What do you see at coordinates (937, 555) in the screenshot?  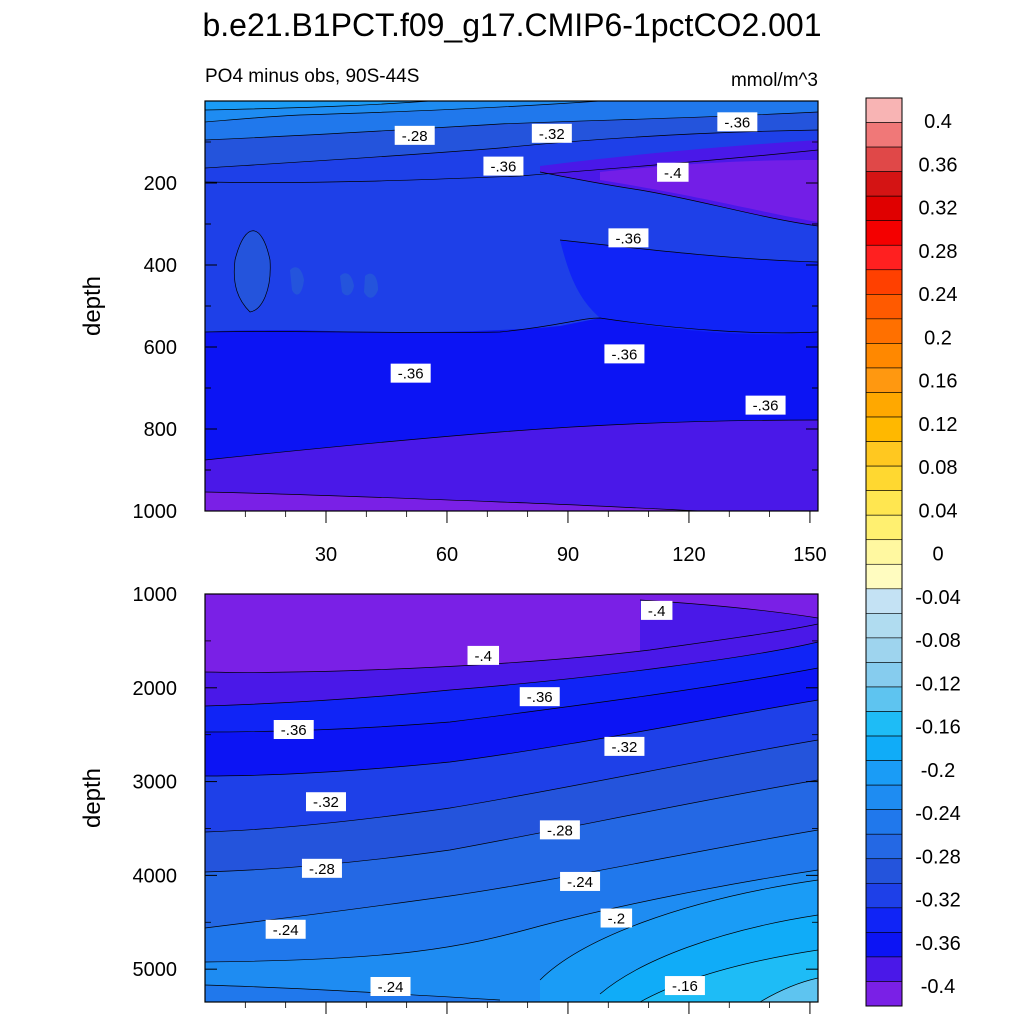 I see `colorbar-label: 0` at bounding box center [937, 555].